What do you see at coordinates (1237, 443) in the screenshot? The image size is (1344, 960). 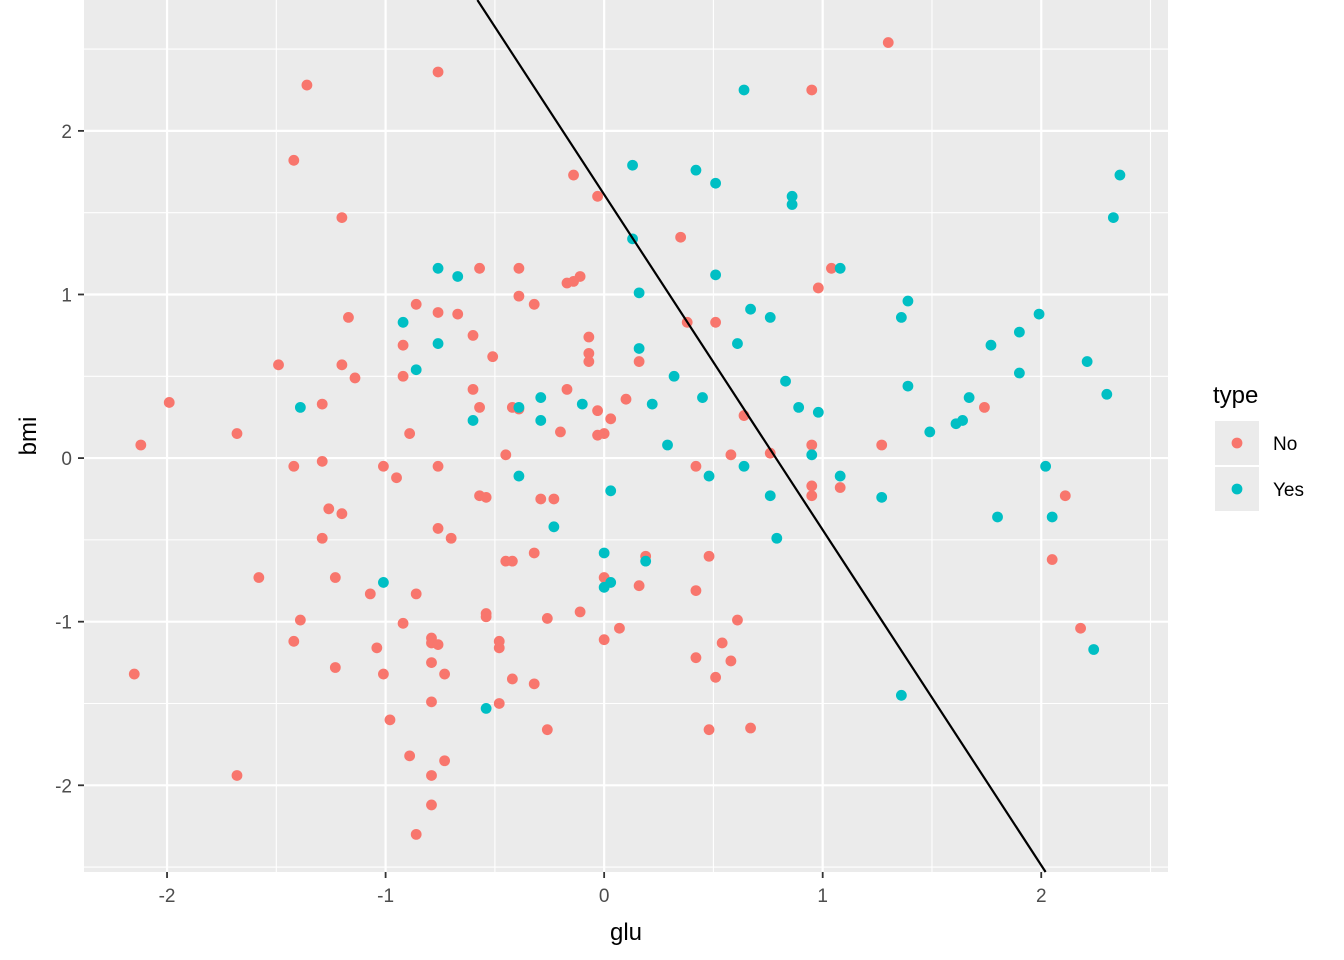 I see `legend-key-dot` at bounding box center [1237, 443].